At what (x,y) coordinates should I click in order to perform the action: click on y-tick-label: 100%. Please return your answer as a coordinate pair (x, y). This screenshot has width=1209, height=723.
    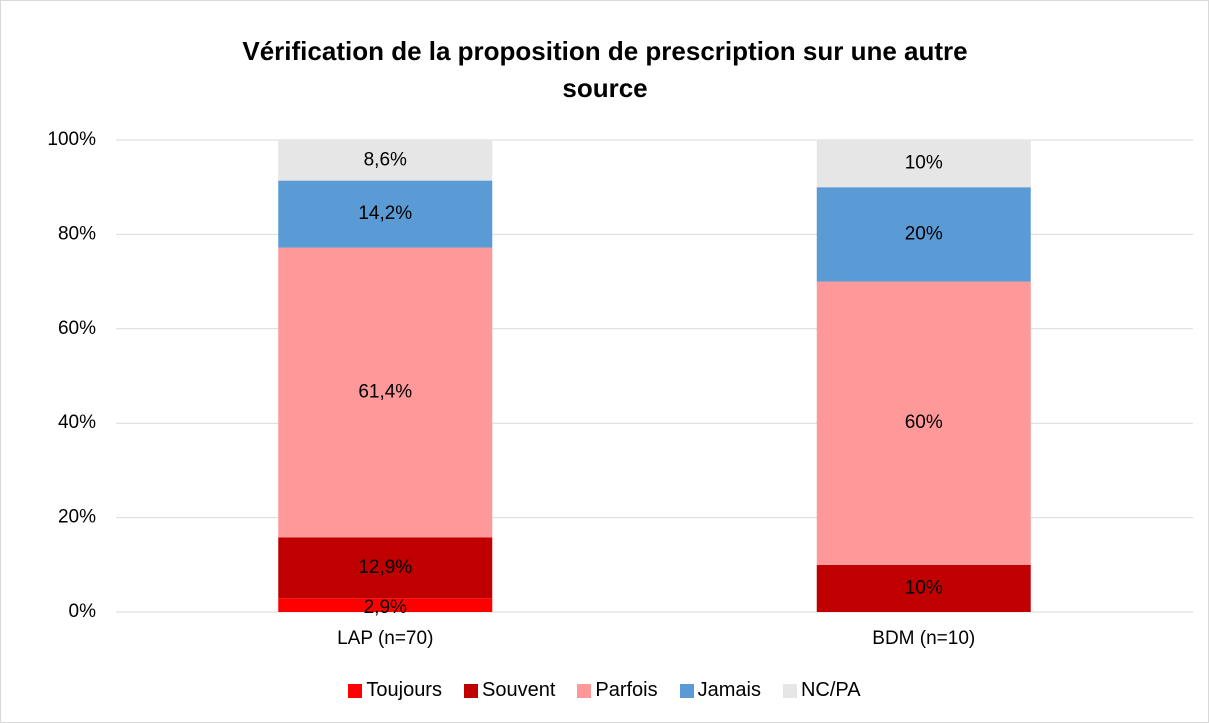
    Looking at the image, I should click on (71, 139).